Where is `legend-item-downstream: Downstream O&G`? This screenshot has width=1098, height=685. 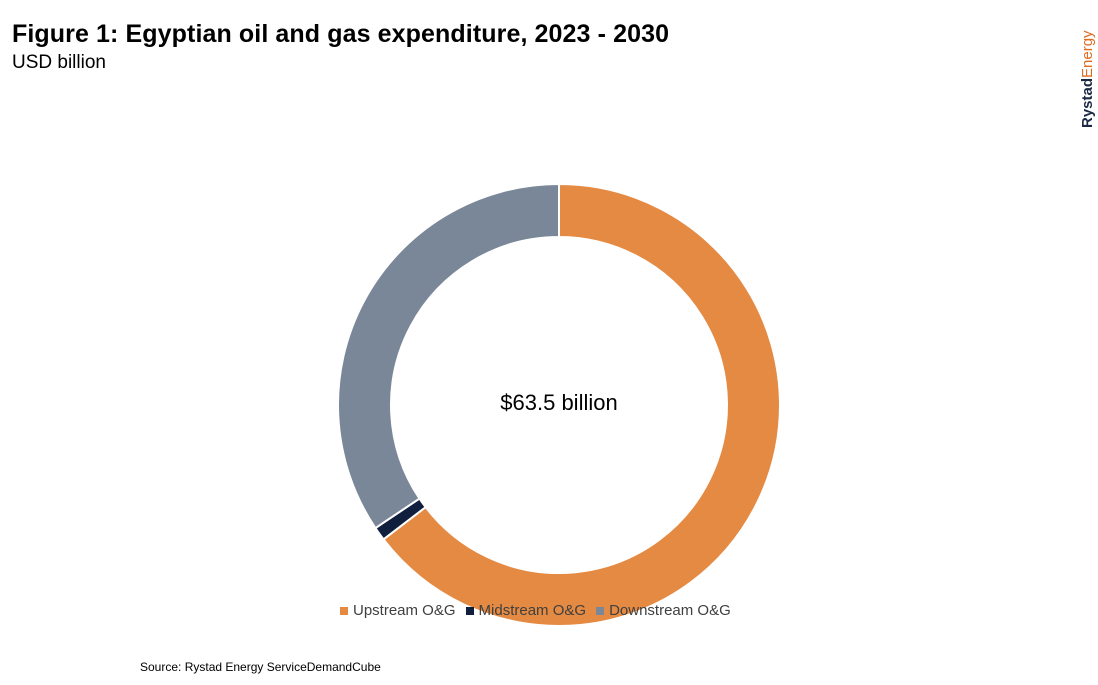
legend-item-downstream: Downstream O&G is located at coordinates (663, 610).